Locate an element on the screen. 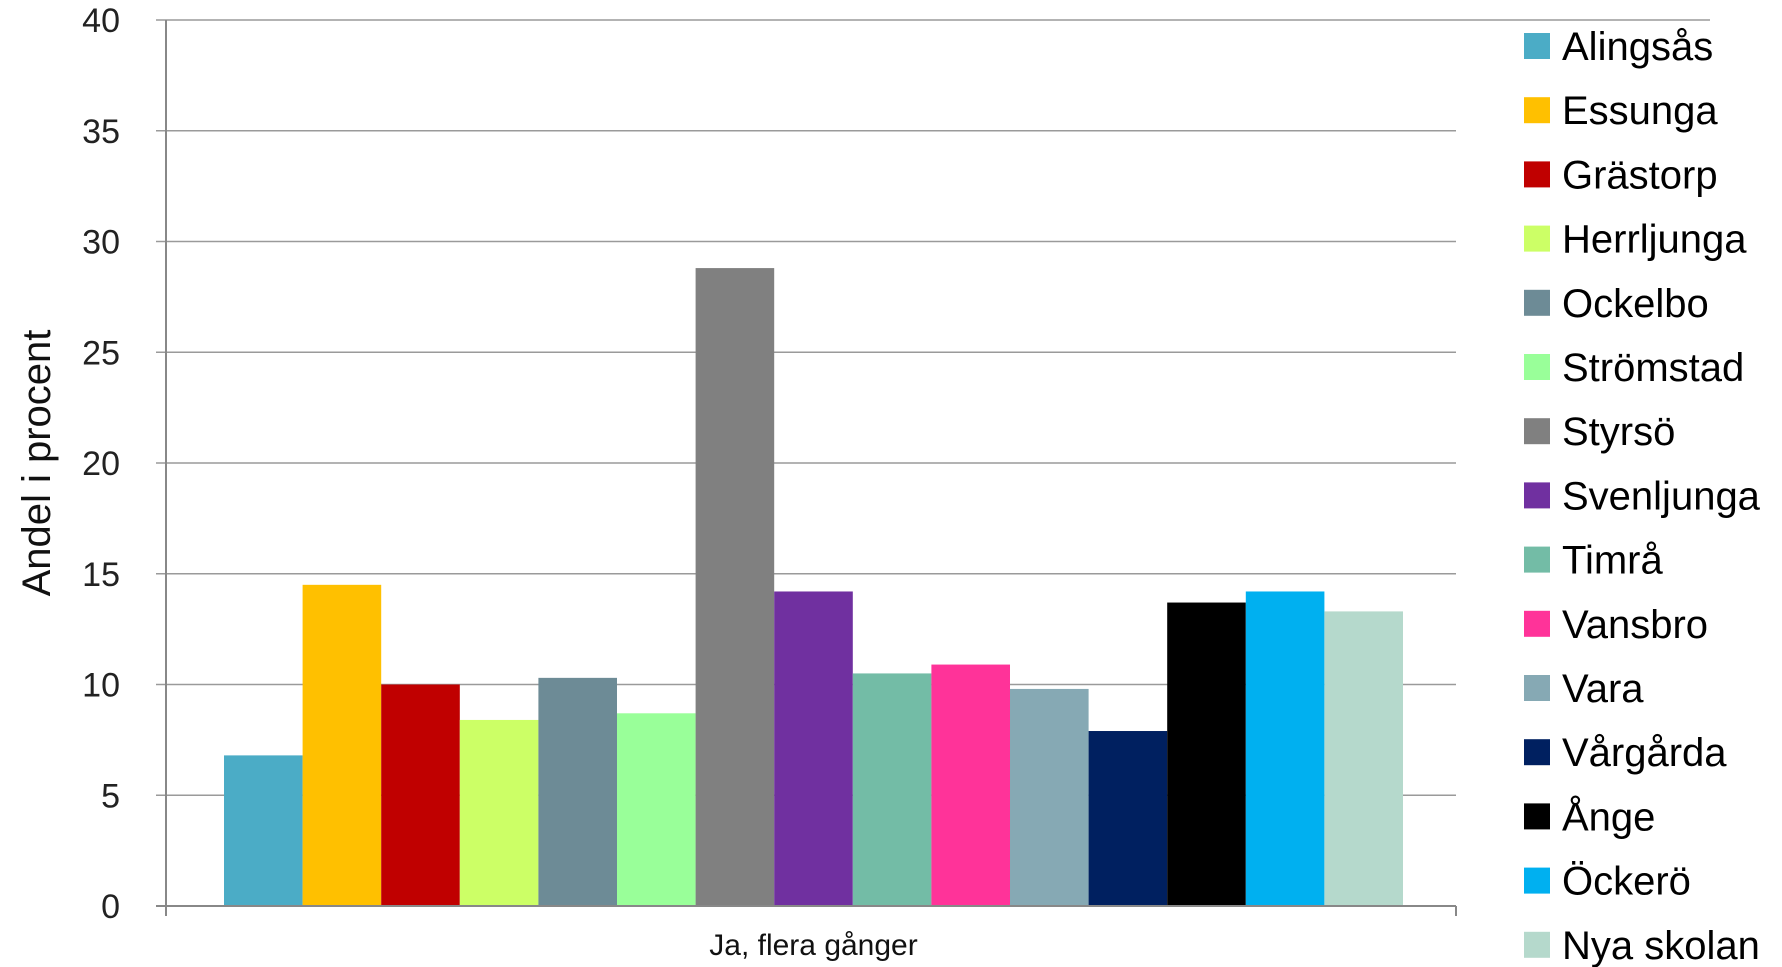 The height and width of the screenshot is (967, 1782). y-tick-label: 15 is located at coordinates (101, 575).